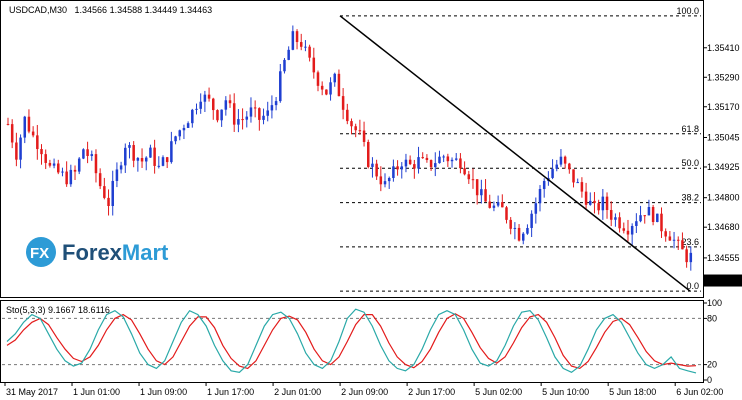 The image size is (742, 400). What do you see at coordinates (97, 252) in the screenshot?
I see `forexmart-watermark: FX ForexMart` at bounding box center [97, 252].